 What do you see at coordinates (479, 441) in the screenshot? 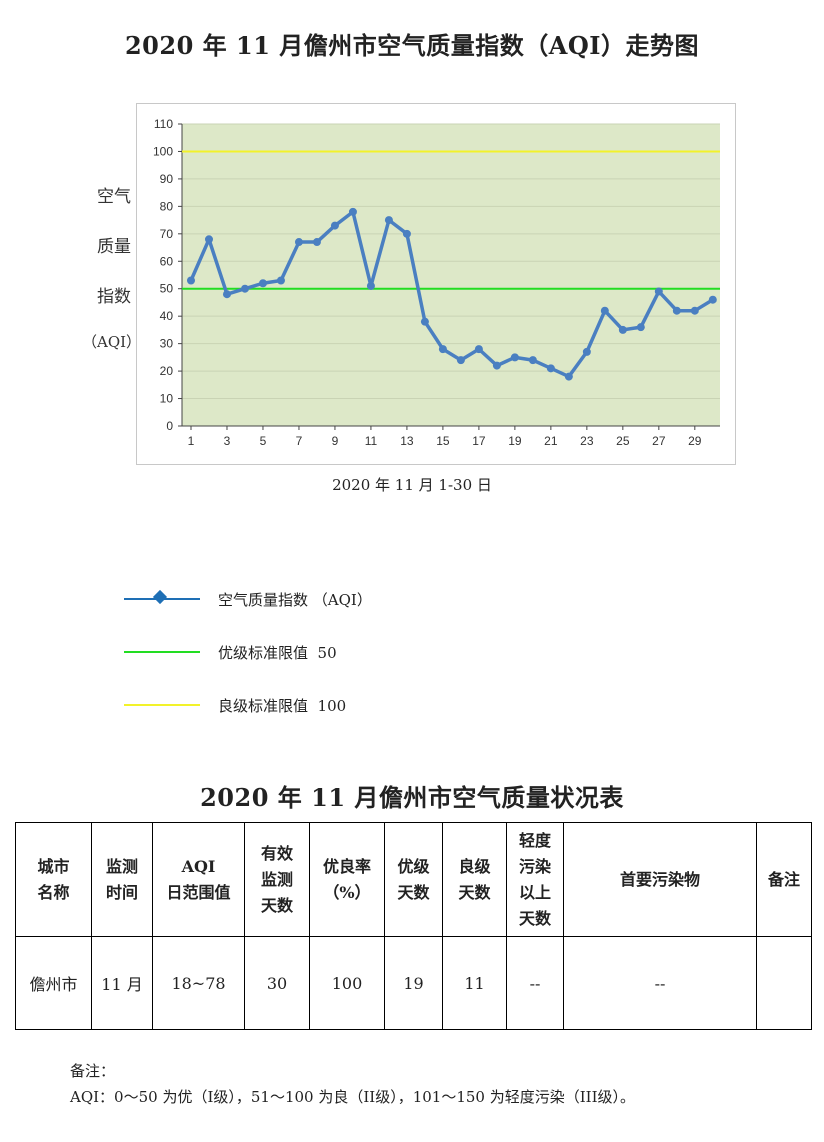
I see `x-tick-label: 17` at bounding box center [479, 441].